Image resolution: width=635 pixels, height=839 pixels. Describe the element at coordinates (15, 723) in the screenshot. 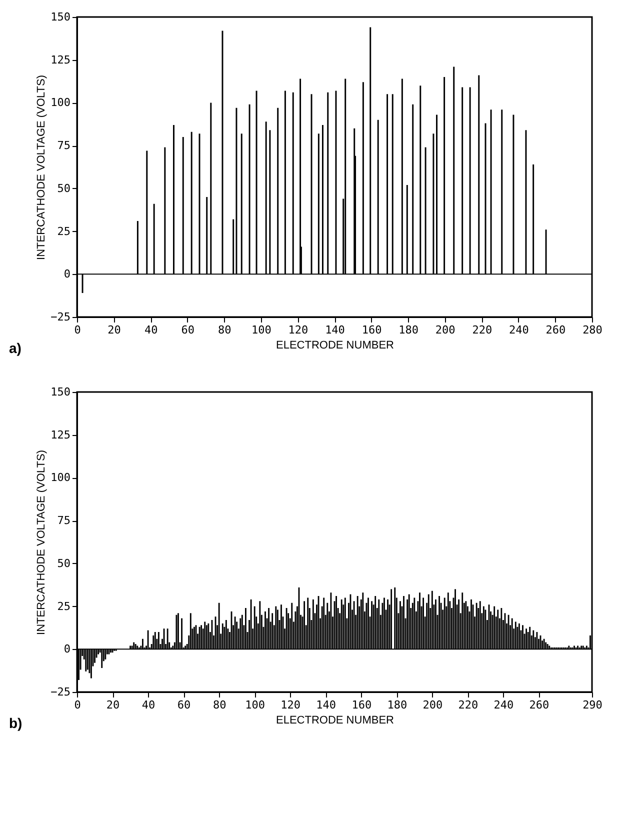

I see `text: b)` at that location.